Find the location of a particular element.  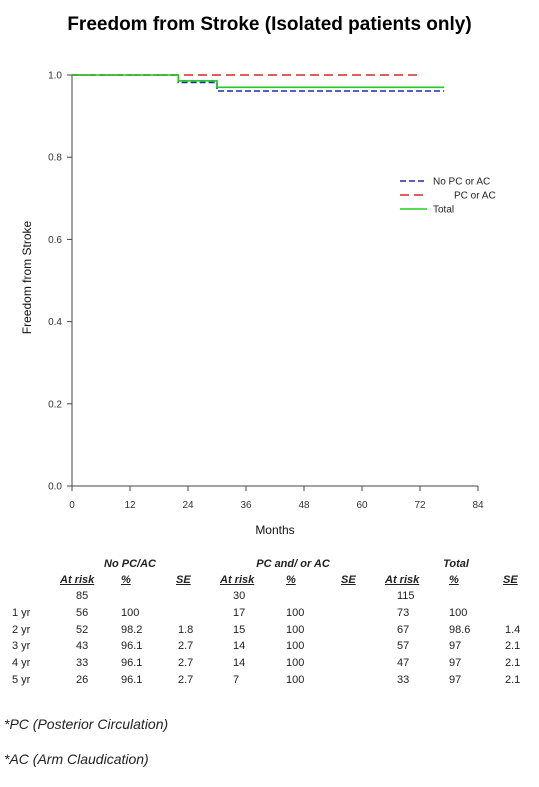

table-cell: 47 is located at coordinates (403, 663).